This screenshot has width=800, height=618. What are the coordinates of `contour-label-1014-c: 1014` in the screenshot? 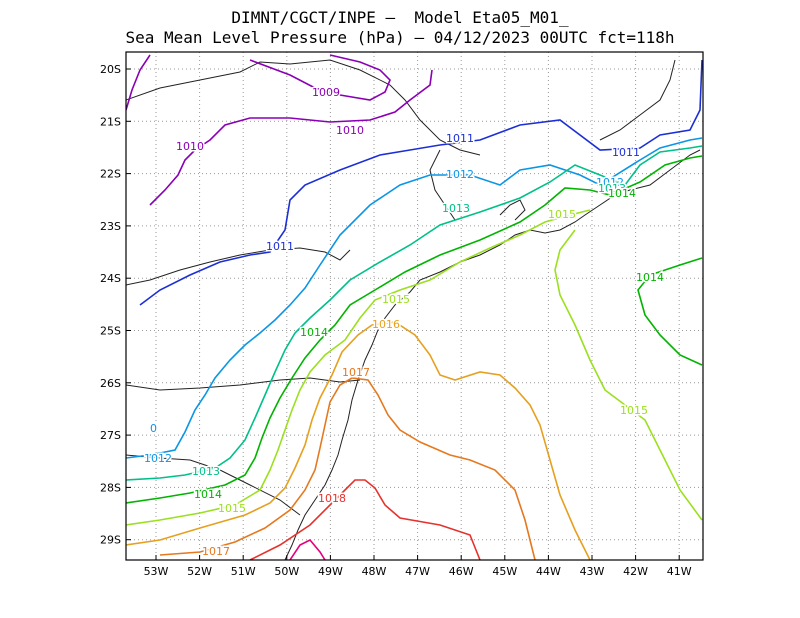 It's located at (622, 193).